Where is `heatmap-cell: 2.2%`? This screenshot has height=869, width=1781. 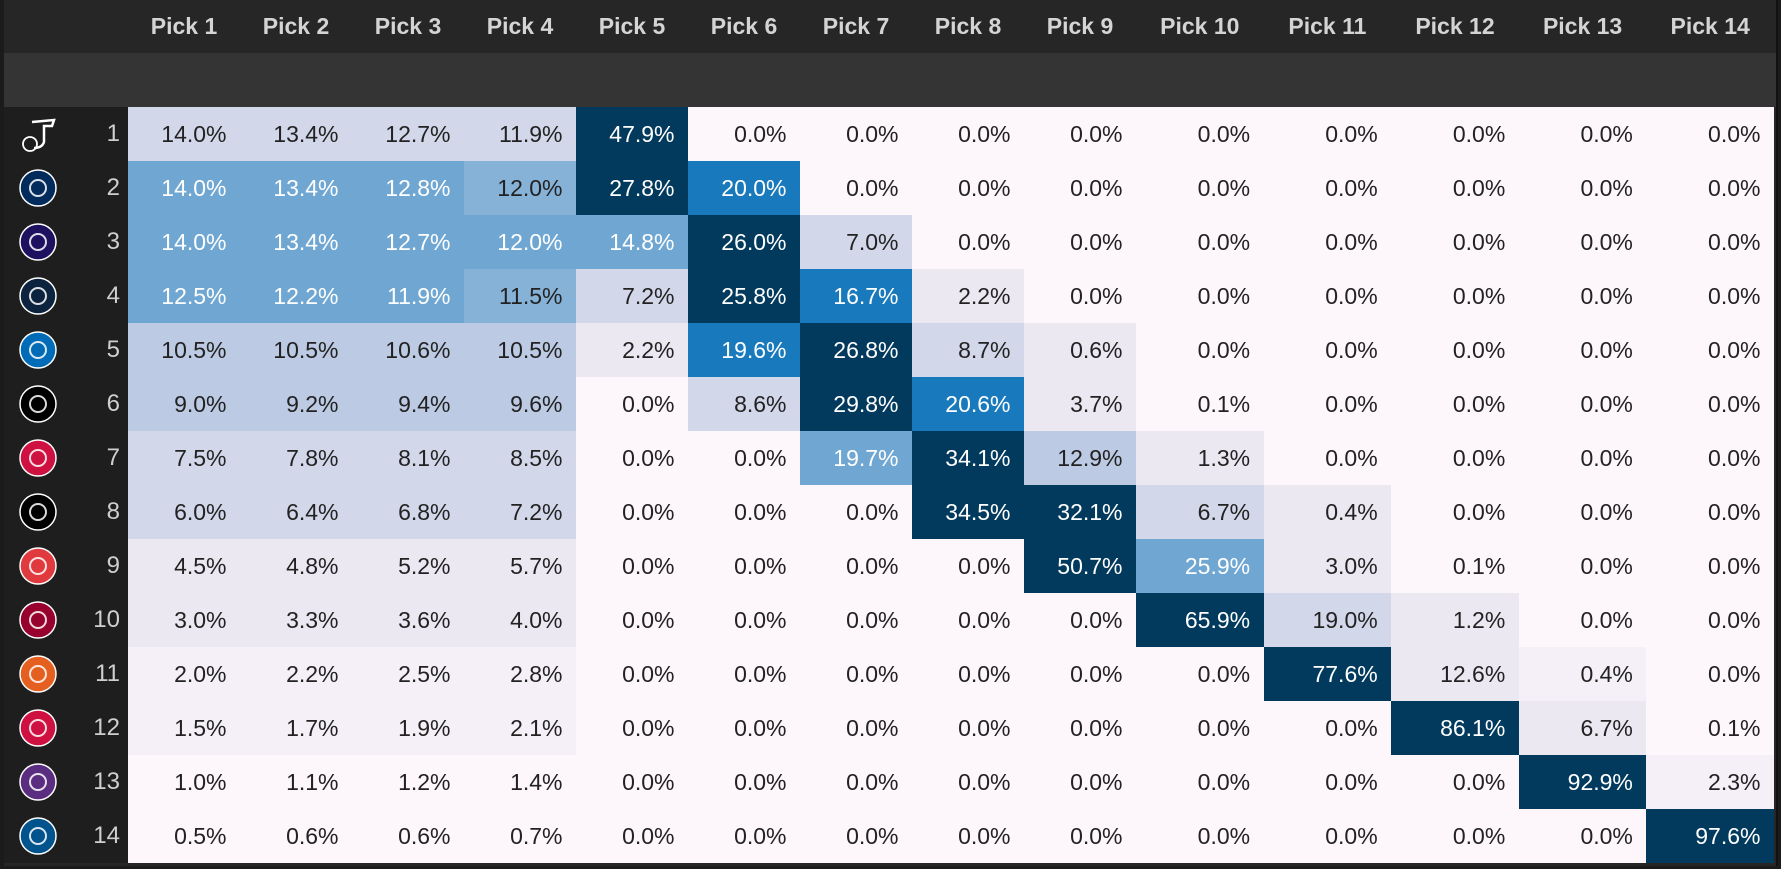
heatmap-cell: 2.2% is located at coordinates (296, 674).